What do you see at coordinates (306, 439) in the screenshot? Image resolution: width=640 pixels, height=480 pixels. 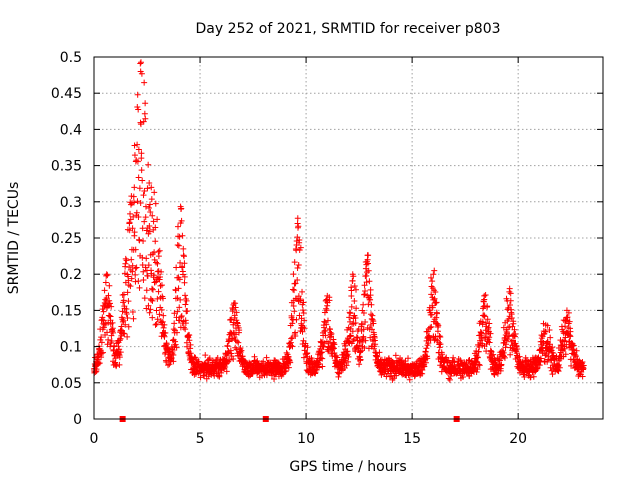 I see `x-tick-label: 10` at bounding box center [306, 439].